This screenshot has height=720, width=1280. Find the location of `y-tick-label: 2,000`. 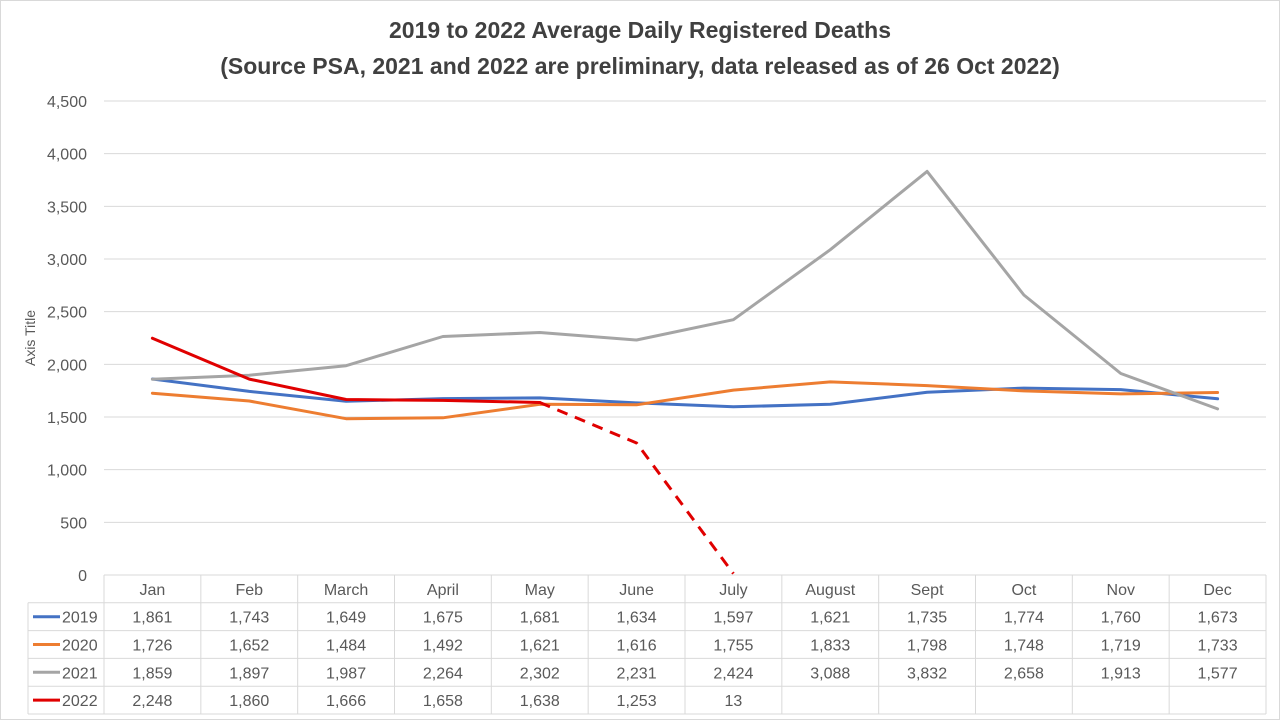

y-tick-label: 2,000 is located at coordinates (67, 365).